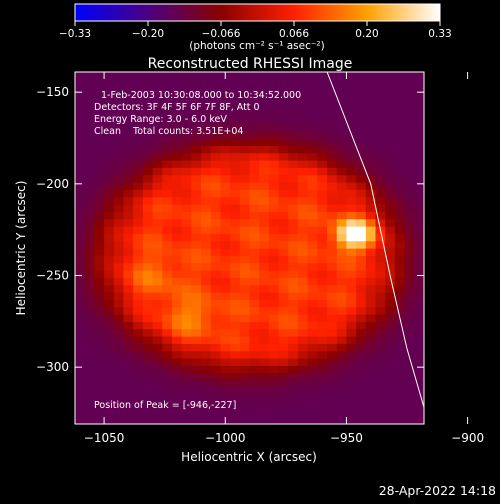  What do you see at coordinates (177, 107) in the screenshot?
I see `annotation-detectors: Detectors: 3F 4F 5F 6F 7F 8F, Att 0` at bounding box center [177, 107].